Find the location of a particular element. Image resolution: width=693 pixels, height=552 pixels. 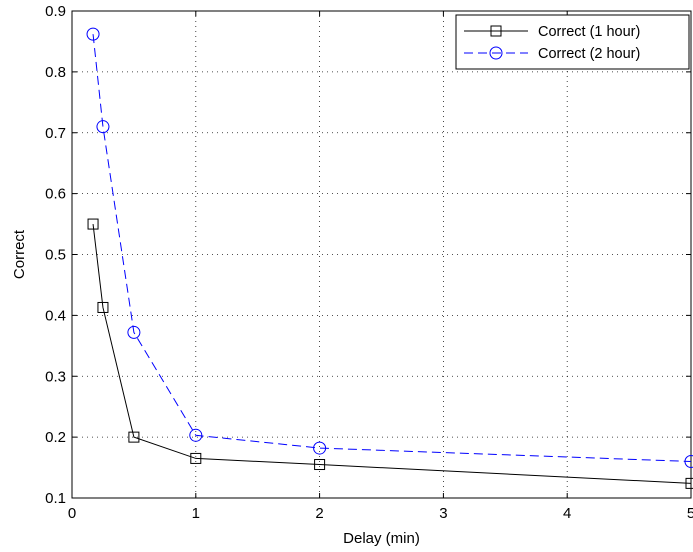

y-tick-label: 0.8 is located at coordinates (55, 72).